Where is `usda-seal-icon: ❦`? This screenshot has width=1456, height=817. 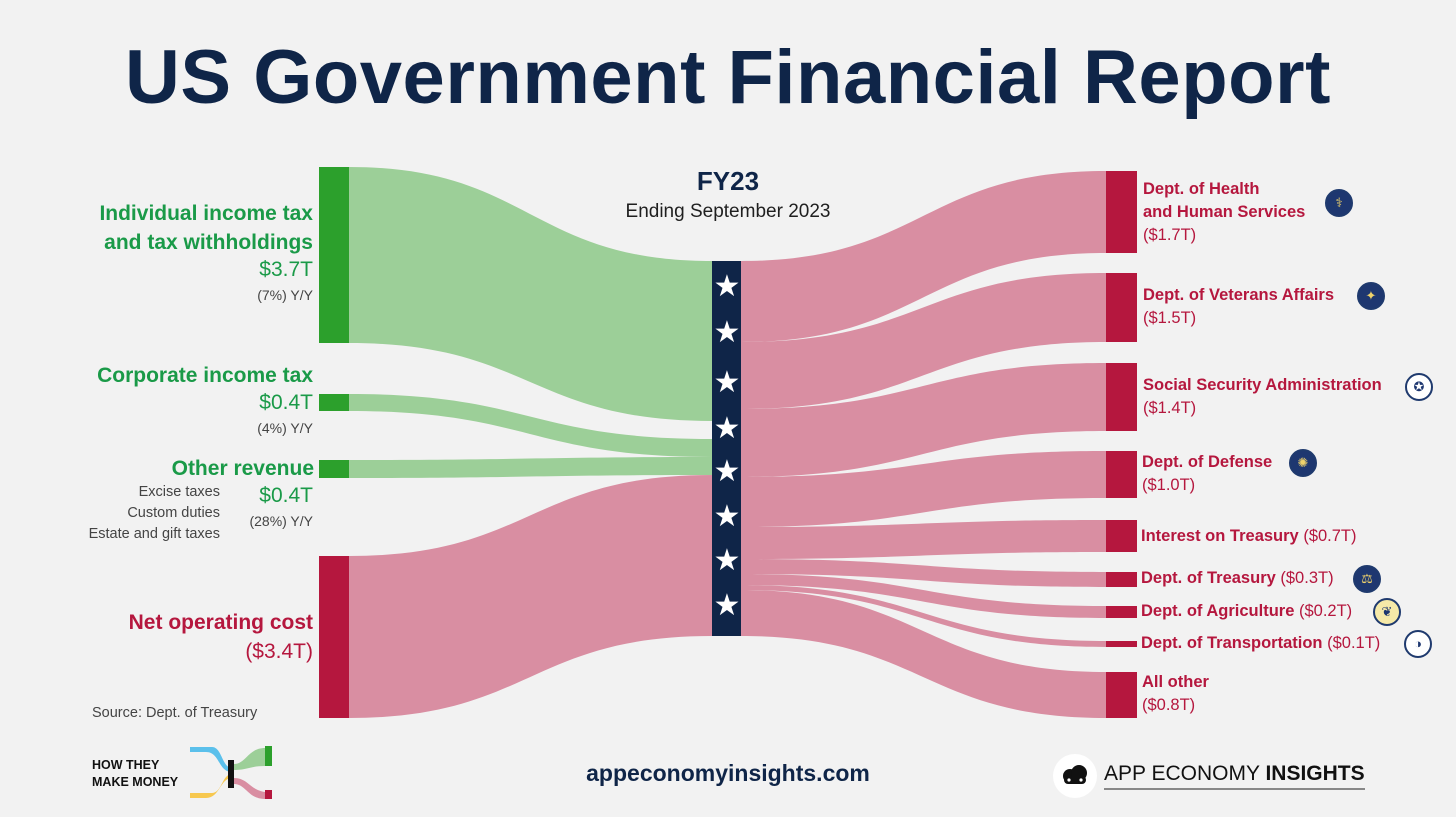 usda-seal-icon: ❦ is located at coordinates (1387, 612).